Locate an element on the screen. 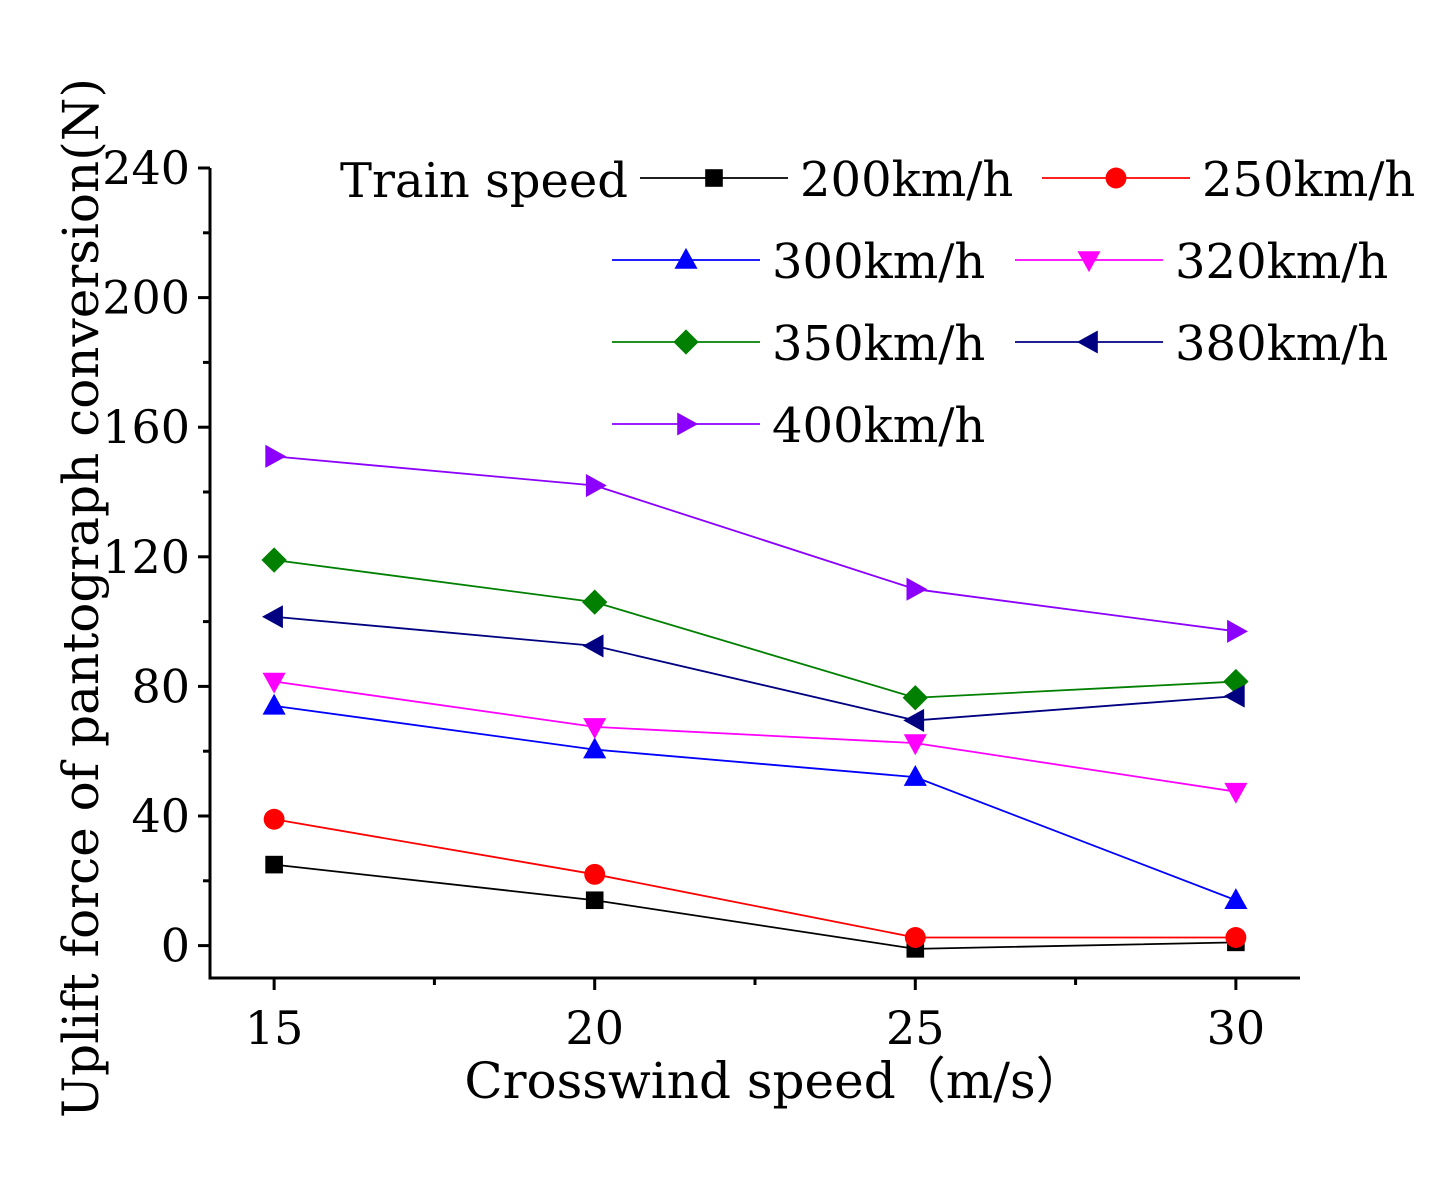 The height and width of the screenshot is (1192, 1455). x-axis-title: Crosswind speed（m/s） is located at coordinates (774, 1081).